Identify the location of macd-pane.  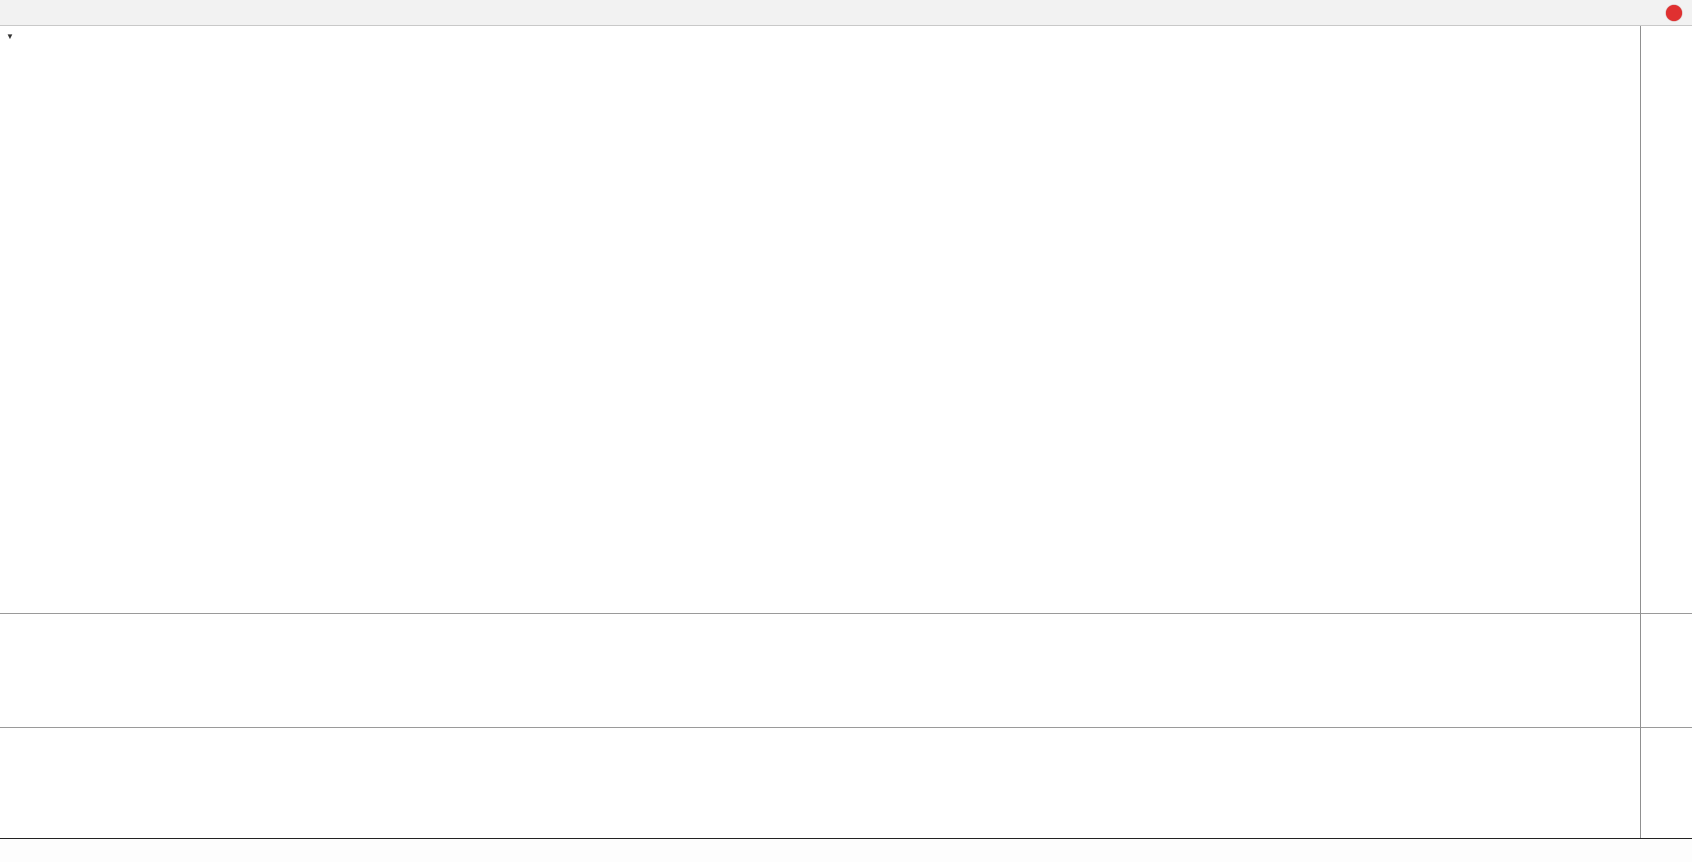
(820, 670).